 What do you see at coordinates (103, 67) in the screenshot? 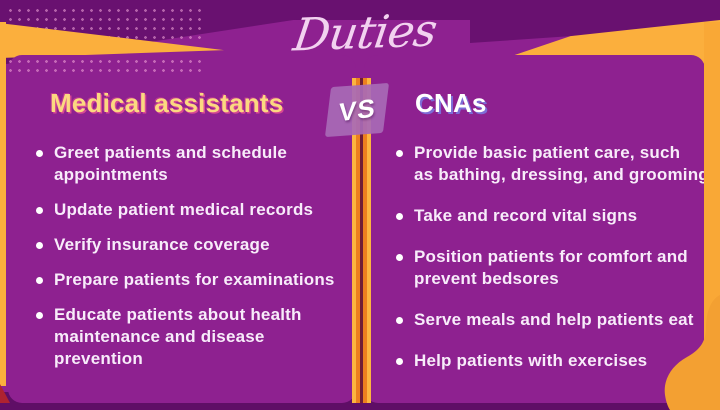
I see `dot-pattern-icon` at bounding box center [103, 67].